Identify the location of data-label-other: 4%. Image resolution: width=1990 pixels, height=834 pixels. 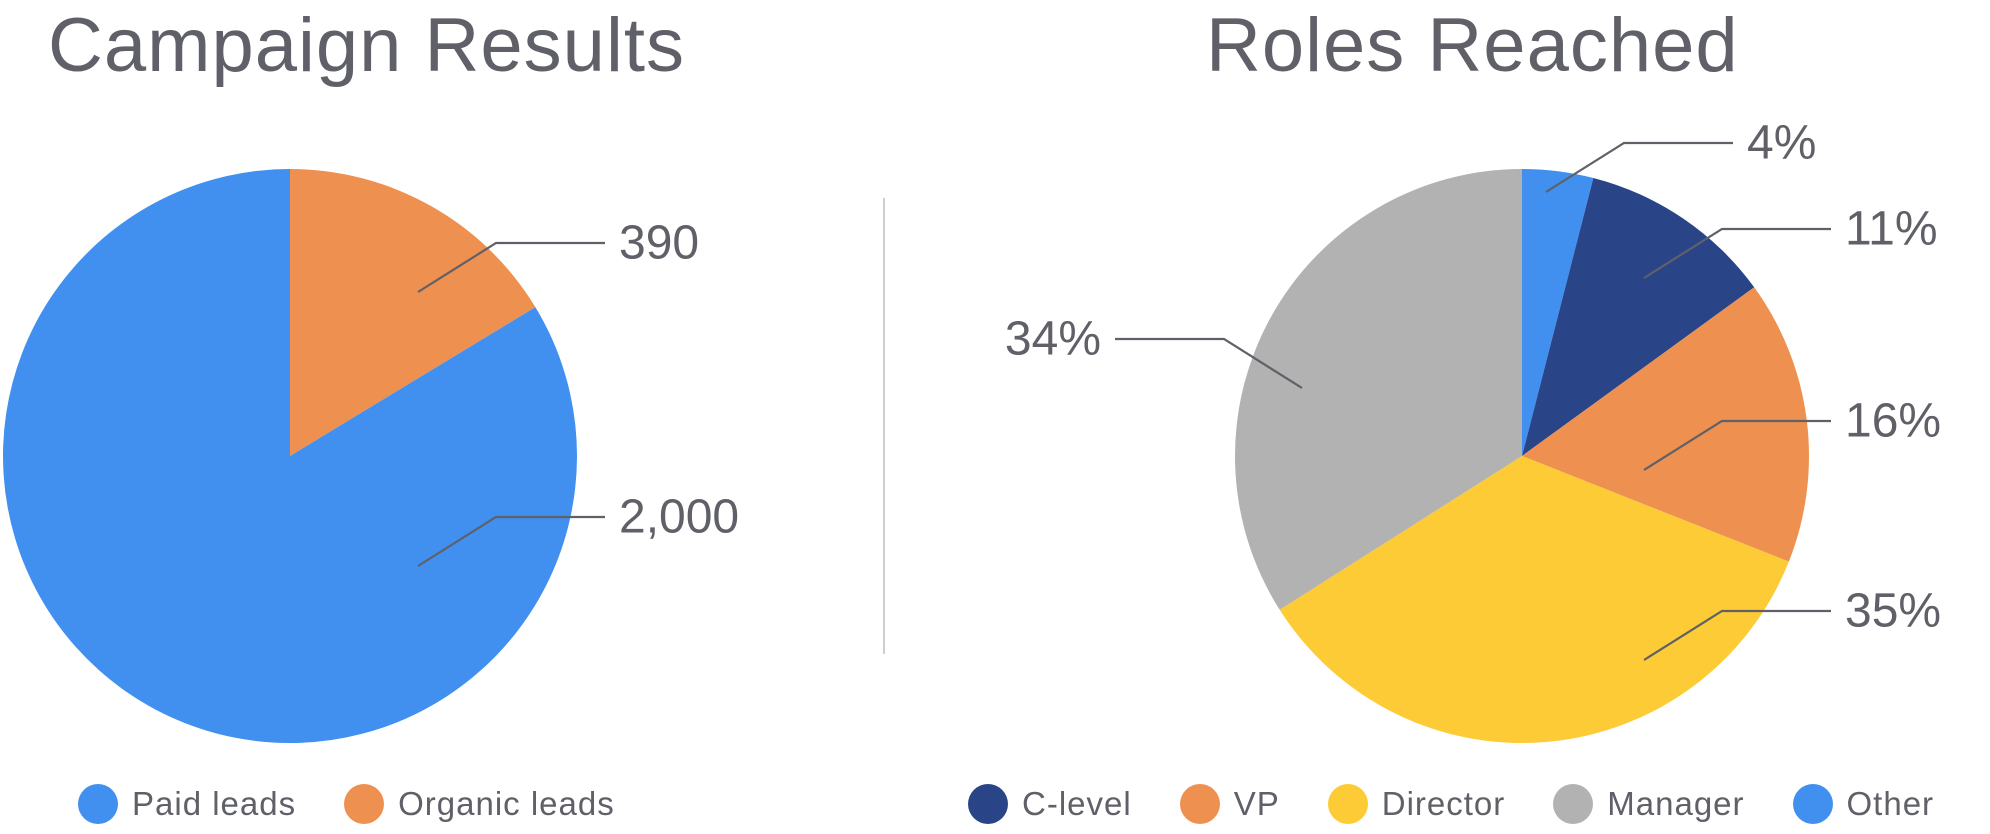
(1781, 143).